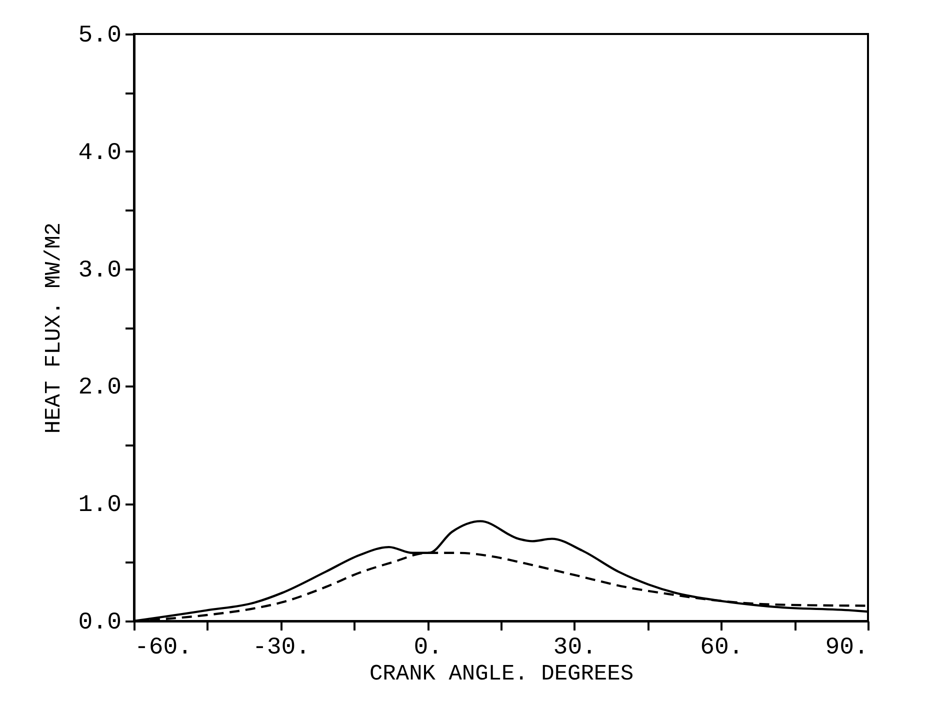  I want to click on y-tick-label: 3.0, so click(100, 270).